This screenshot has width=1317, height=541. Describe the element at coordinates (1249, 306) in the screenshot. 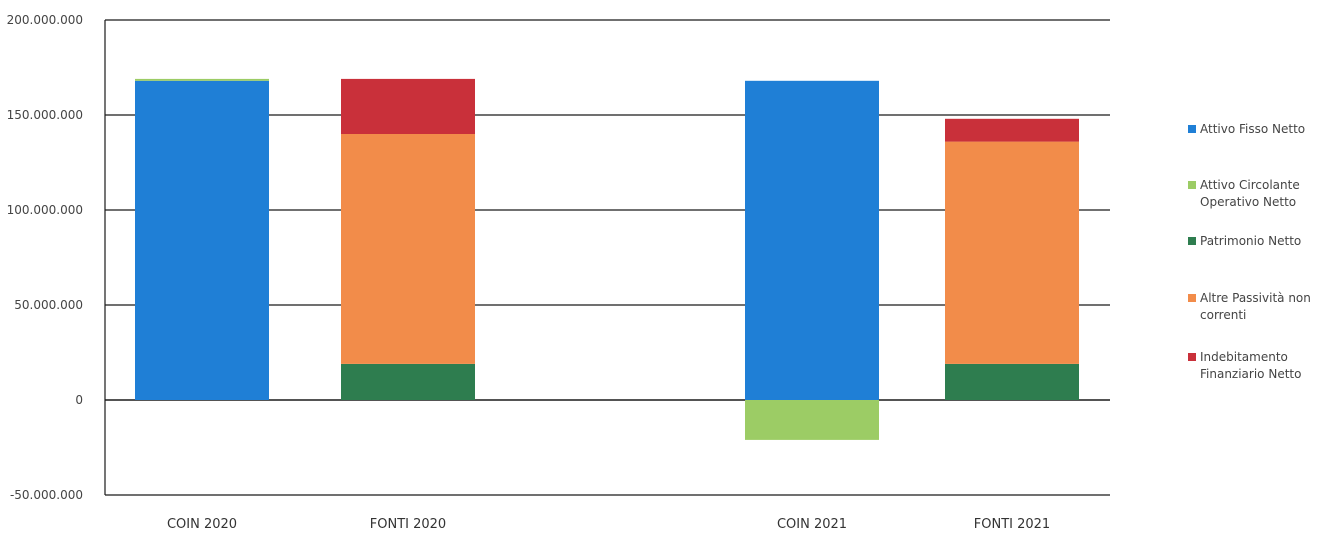

I see `legend-item: Altre Passività non correnti` at that location.